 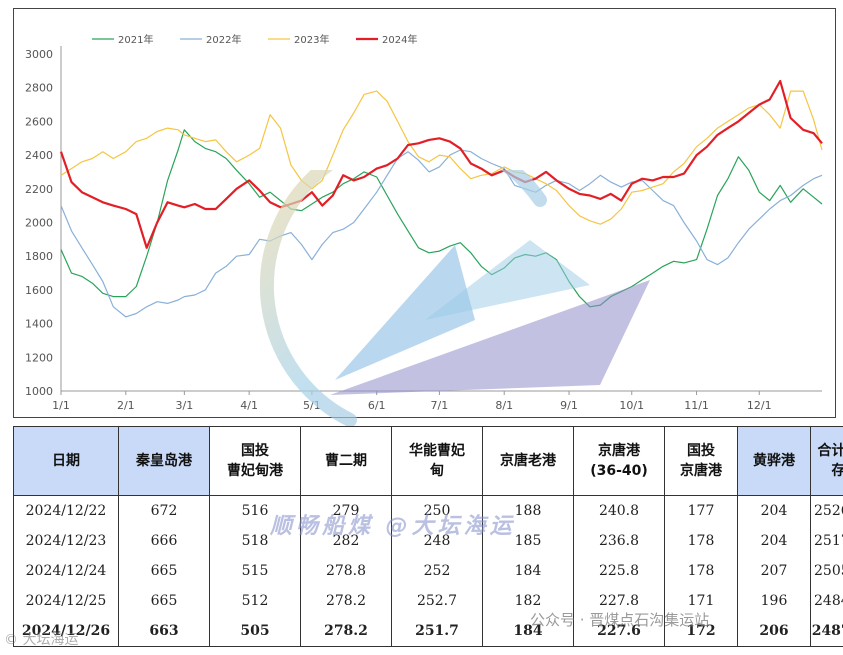 What do you see at coordinates (830, 461) in the screenshot?
I see `header-cell-text: 合计库存` at bounding box center [830, 461].